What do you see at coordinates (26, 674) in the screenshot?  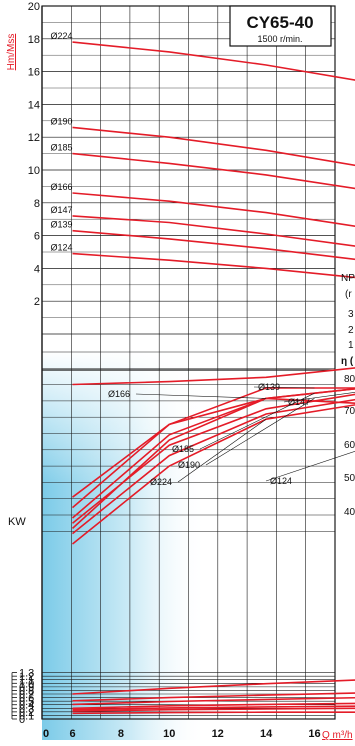 I see `power-tick-label: 1.3` at bounding box center [26, 674].